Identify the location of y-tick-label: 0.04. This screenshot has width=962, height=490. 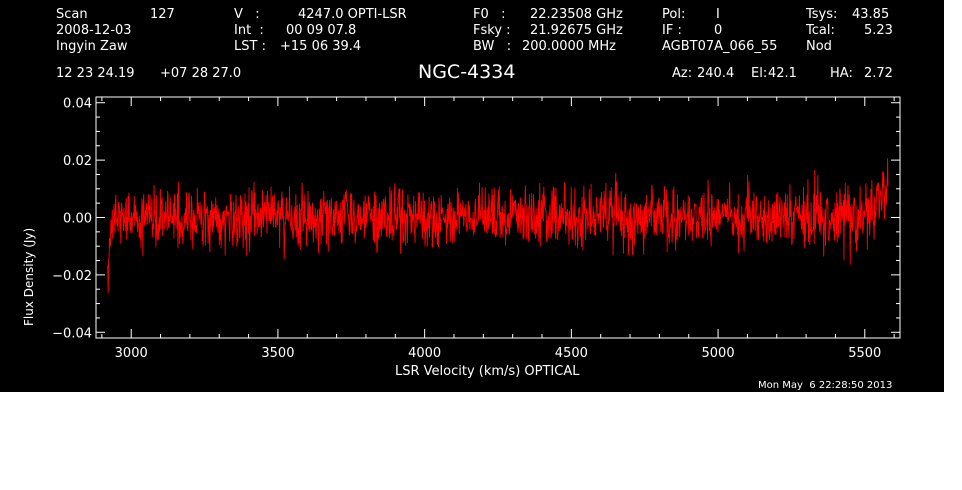
(77, 104).